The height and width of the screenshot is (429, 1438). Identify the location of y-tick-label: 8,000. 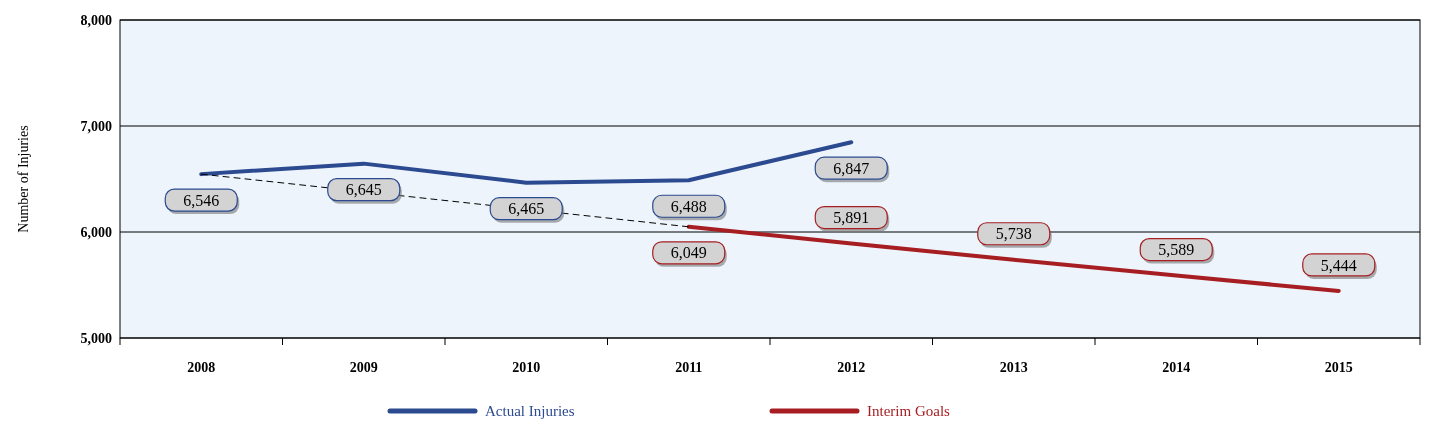
(96, 20).